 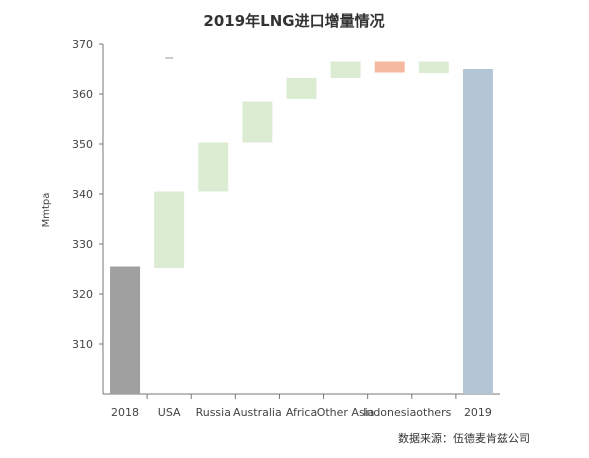 I want to click on y-tick-label: 340, so click(x=82, y=194).